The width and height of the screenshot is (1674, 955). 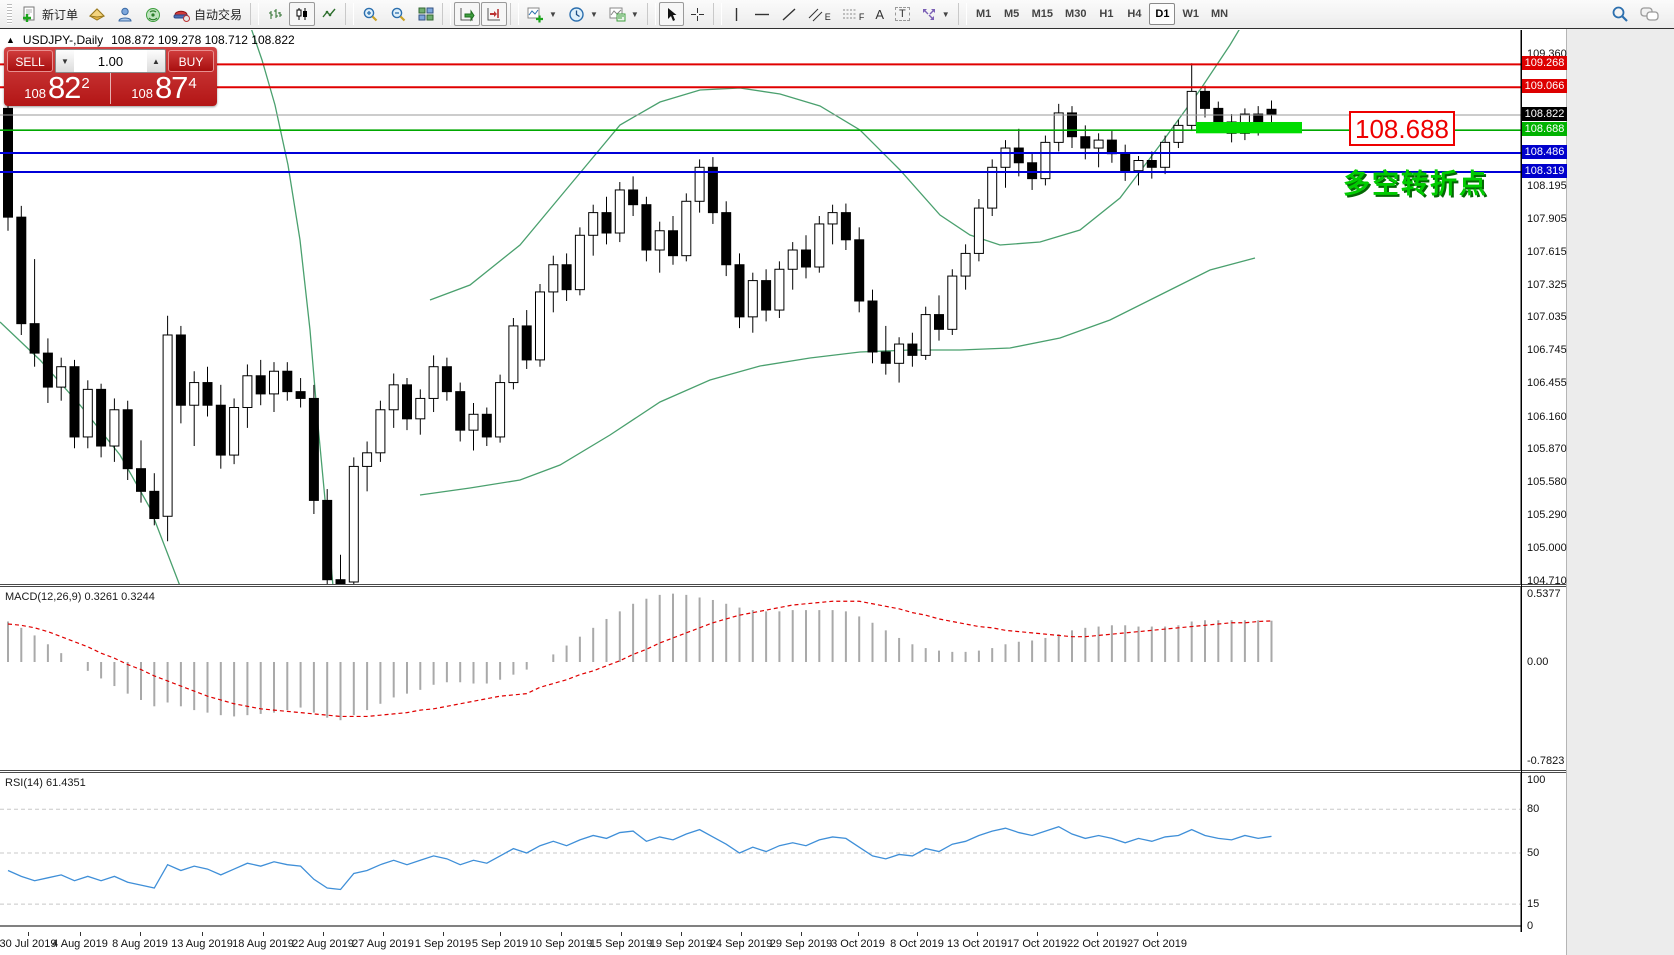 What do you see at coordinates (443, 944) in the screenshot?
I see `date-label: 1 Sep 2019` at bounding box center [443, 944].